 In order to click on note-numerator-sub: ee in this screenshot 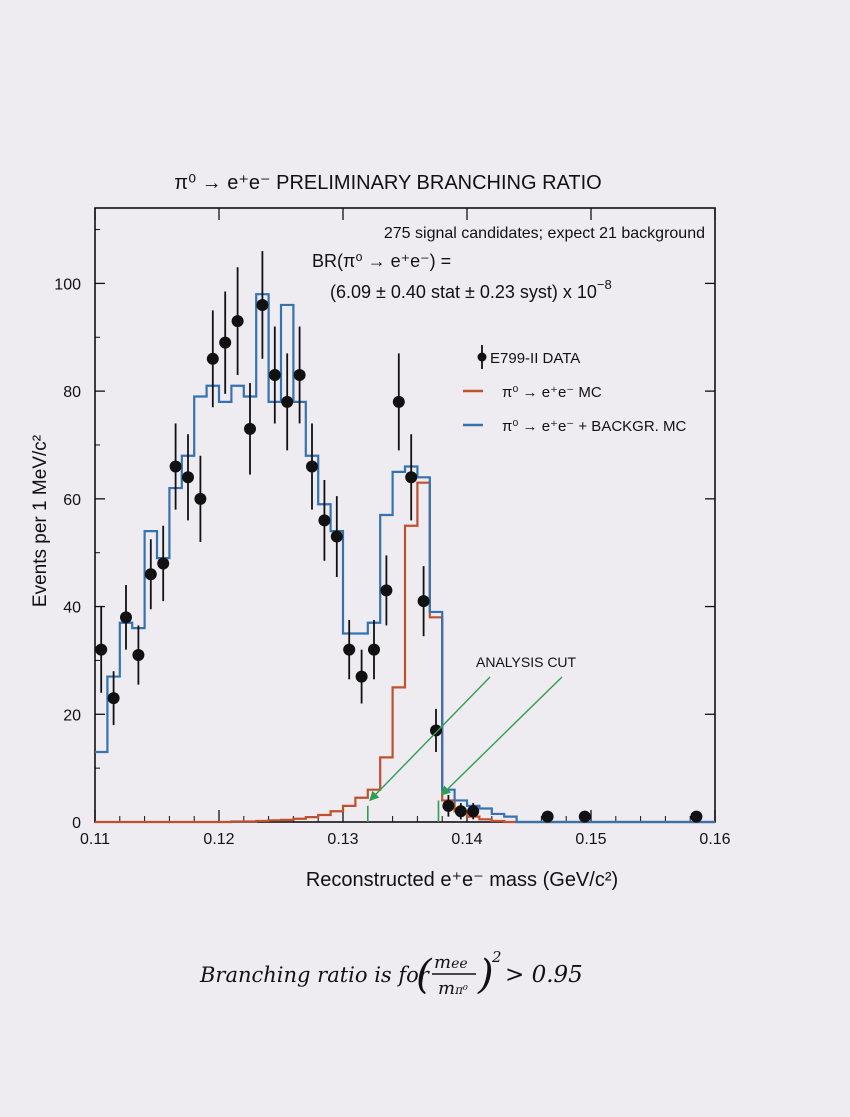, I will do `click(459, 964)`.